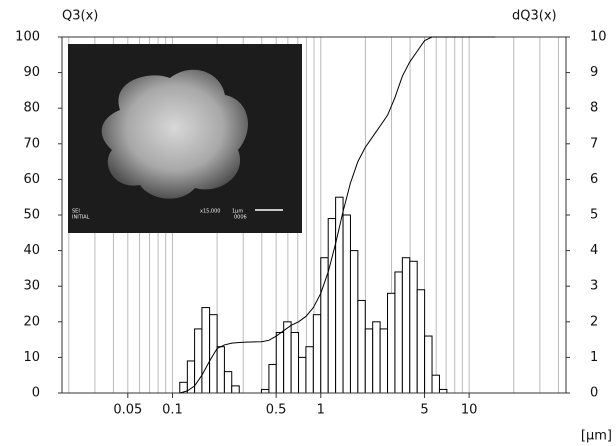  Describe the element at coordinates (598, 37) in the screenshot. I see `y2-tick-label: 10` at that location.